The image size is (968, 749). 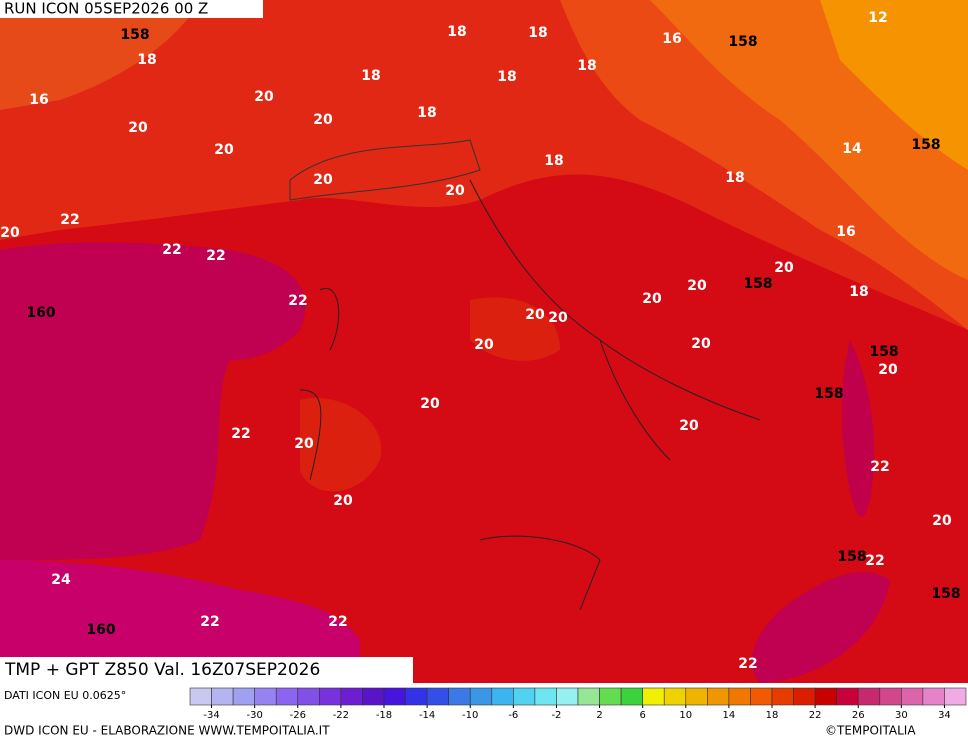 I want to click on colorbar-tick-label: -14, so click(x=427, y=715).